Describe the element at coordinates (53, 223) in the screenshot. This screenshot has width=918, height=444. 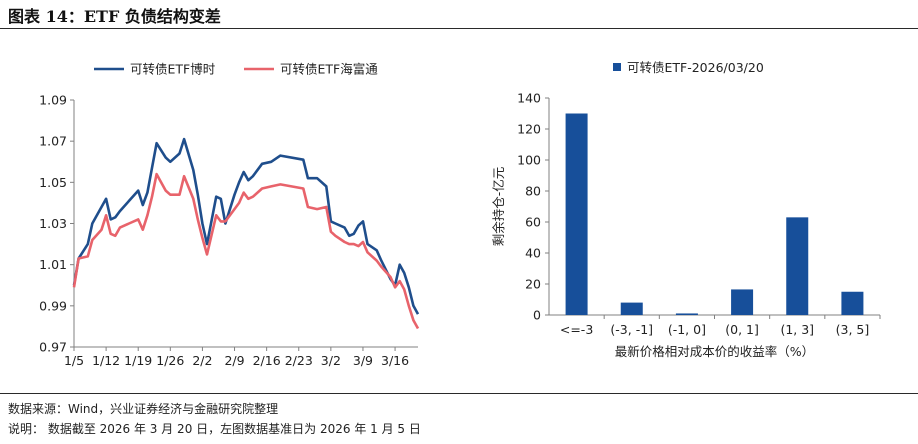
I see `y-tick-label: 1.03` at that location.